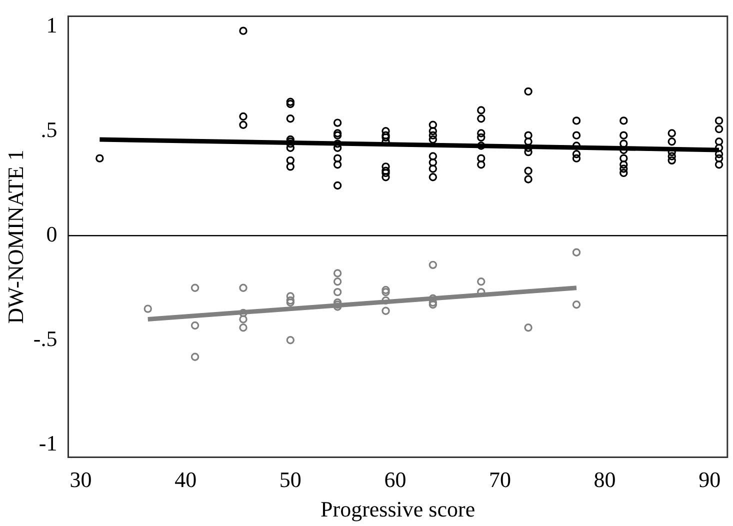 This screenshot has width=733, height=526. What do you see at coordinates (290, 479) in the screenshot?
I see `x-tick-label: 50` at bounding box center [290, 479].